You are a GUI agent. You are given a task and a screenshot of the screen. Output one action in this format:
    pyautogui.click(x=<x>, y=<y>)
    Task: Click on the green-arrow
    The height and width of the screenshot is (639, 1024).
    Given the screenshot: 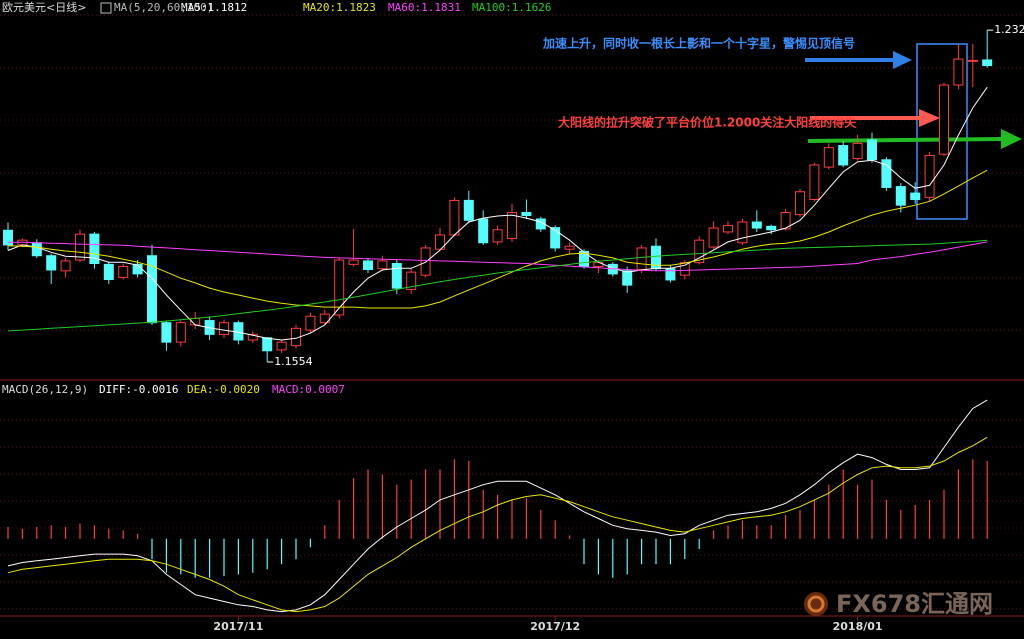 What is the action you would take?
    pyautogui.click(x=914, y=139)
    